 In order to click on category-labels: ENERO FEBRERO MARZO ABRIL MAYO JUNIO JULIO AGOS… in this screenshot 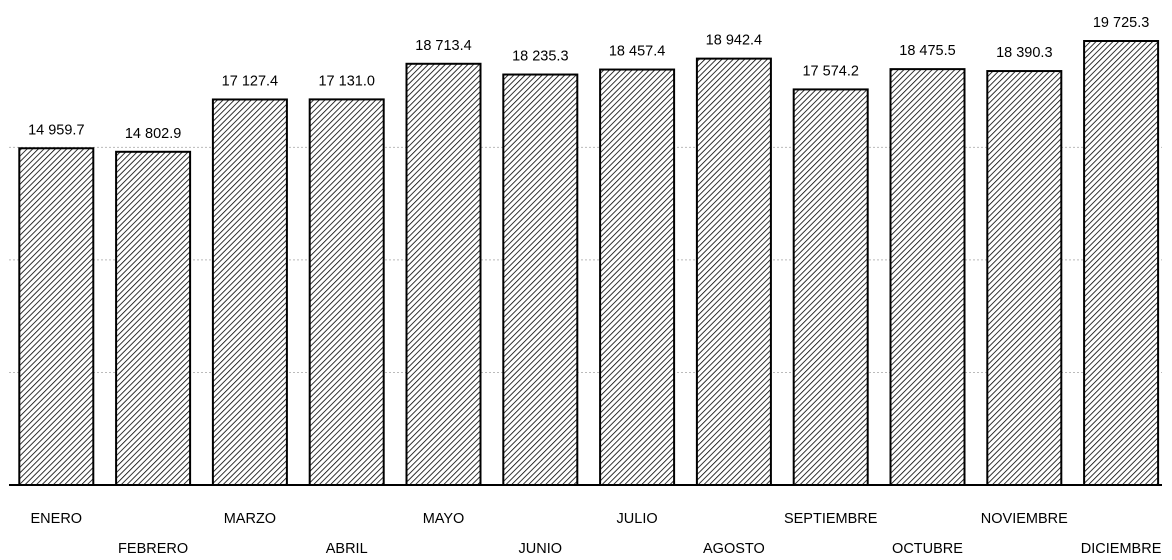, I will do `click(596, 534)`.